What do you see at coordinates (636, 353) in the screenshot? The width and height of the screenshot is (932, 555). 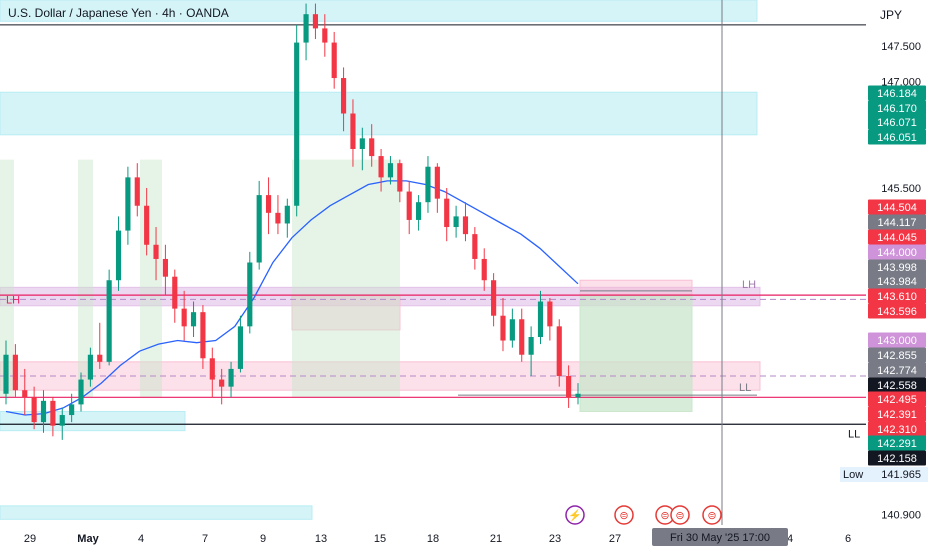 I see `zone-green` at bounding box center [636, 353].